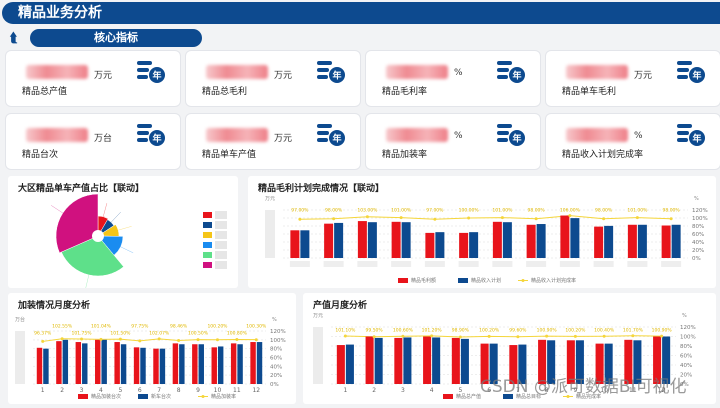 This screenshot has width=720, height=408. What do you see at coordinates (453, 78) in the screenshot?
I see `kpi-card: % 精品毛利率 年` at bounding box center [453, 78].